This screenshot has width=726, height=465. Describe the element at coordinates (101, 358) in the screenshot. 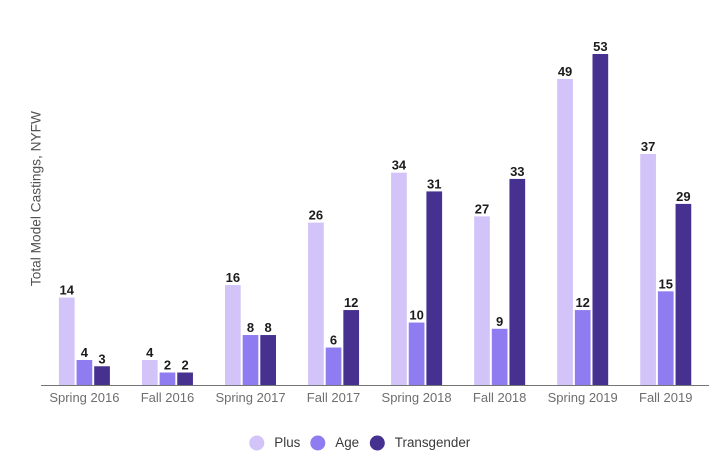

I see `svg-text: 3` at that location.